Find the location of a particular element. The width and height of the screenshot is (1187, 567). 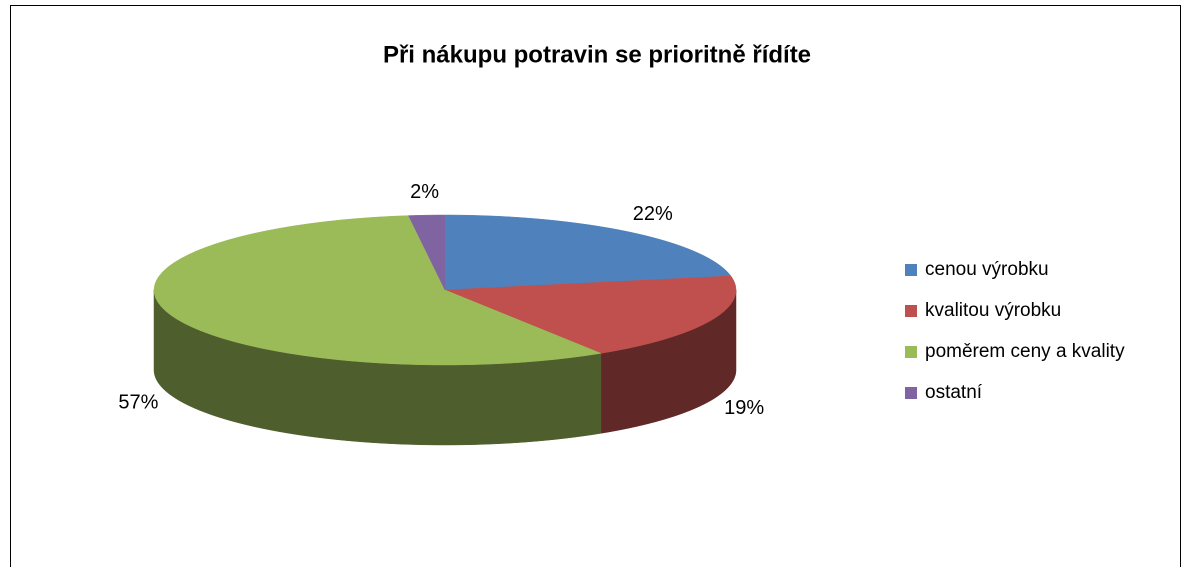

legend-label: ostatní is located at coordinates (954, 392).